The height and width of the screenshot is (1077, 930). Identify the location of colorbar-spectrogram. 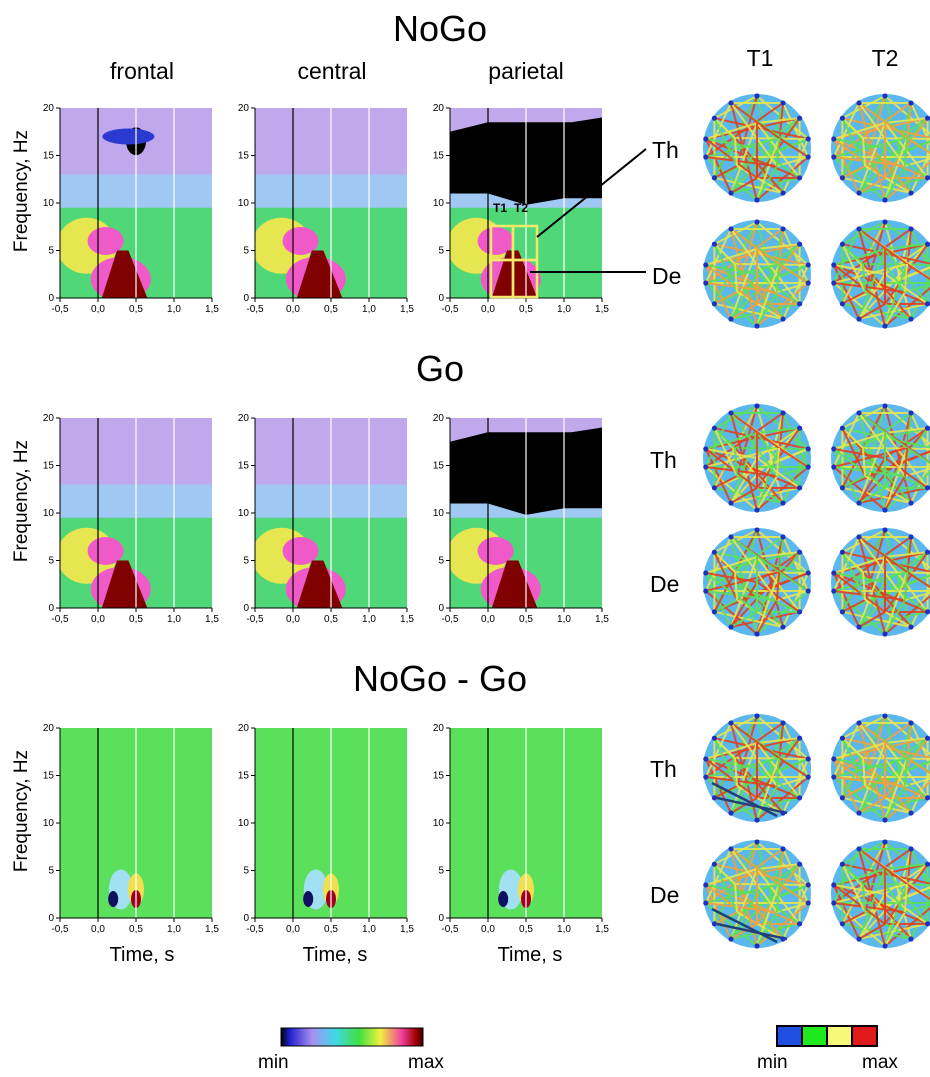
(352, 1037).